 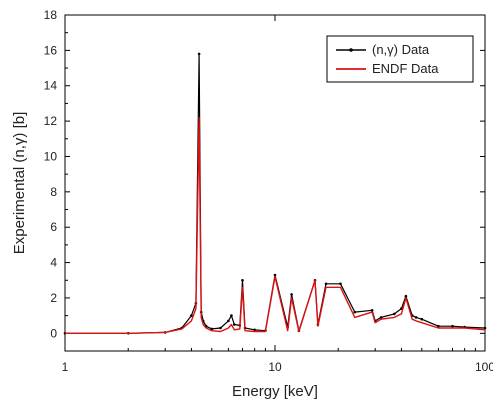 What do you see at coordinates (53, 263) in the screenshot?
I see `y-tick-label: 4` at bounding box center [53, 263].